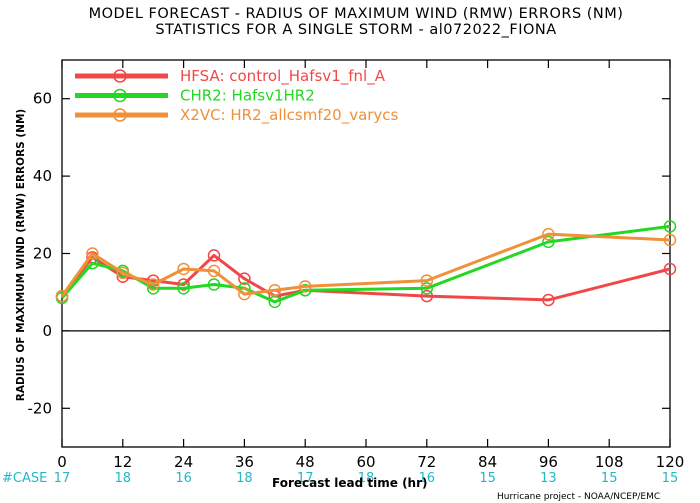 Image resolution: width=700 pixels, height=503 pixels. What do you see at coordinates (21, 255) in the screenshot?
I see `y-axis-label: RADIUS OF MAXIMUM WIND (RMW) ERRORS (NM)` at bounding box center [21, 255].